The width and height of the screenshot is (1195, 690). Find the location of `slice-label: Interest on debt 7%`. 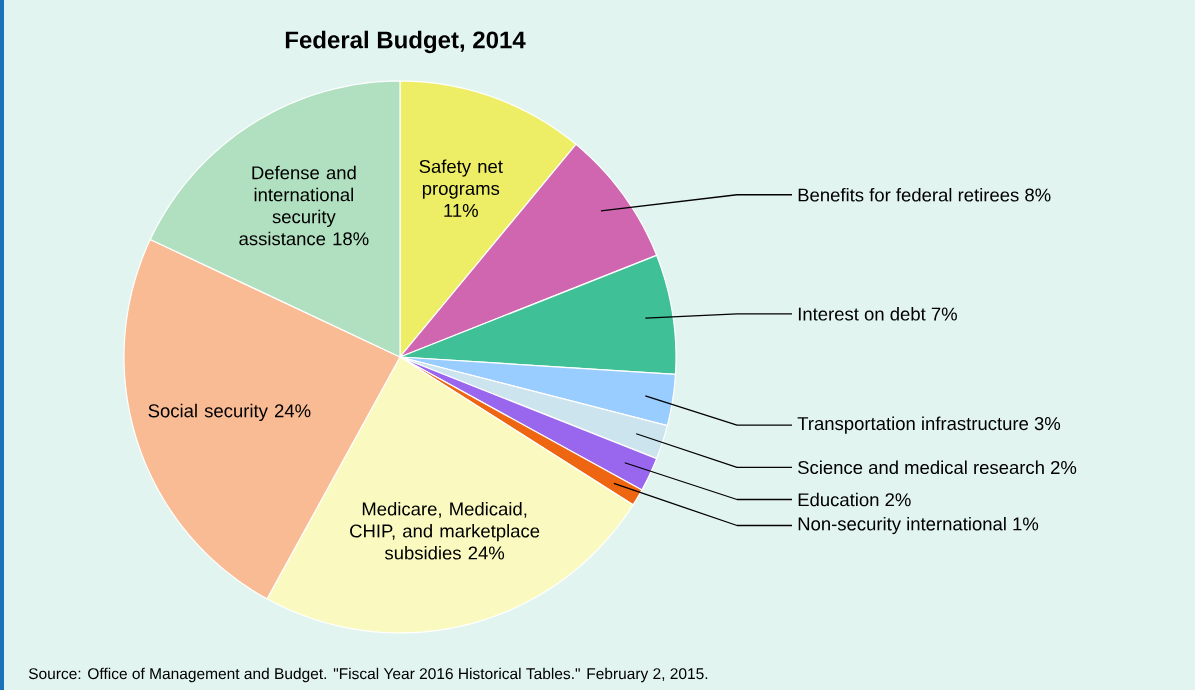

slice-label: Interest on debt 7% is located at coordinates (877, 314).